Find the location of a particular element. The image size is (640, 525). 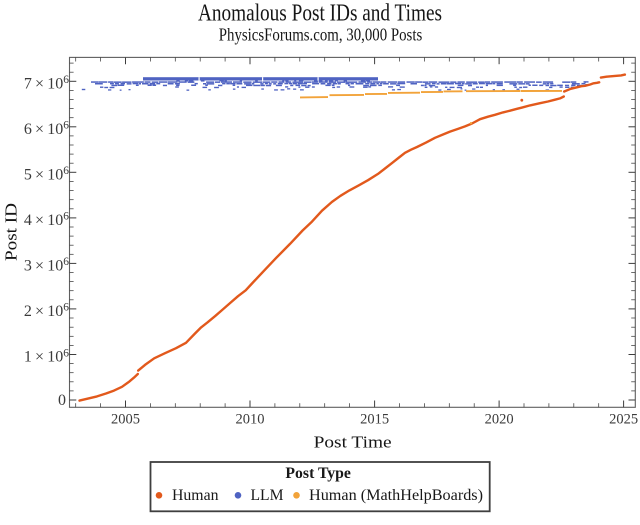

svg-text: 2010 is located at coordinates (250, 420).